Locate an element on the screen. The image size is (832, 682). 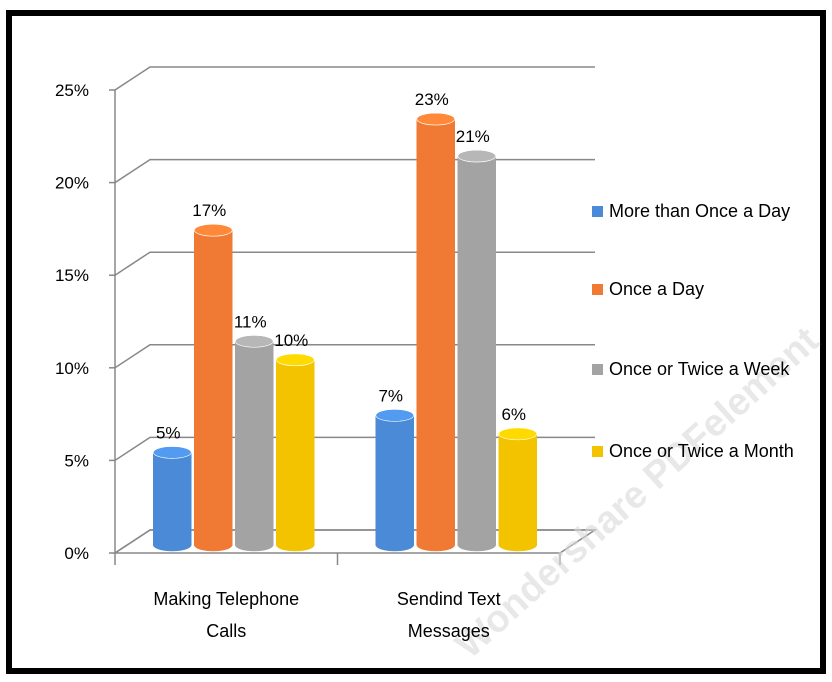
legend-label: Once or Twice a Week is located at coordinates (699, 369).